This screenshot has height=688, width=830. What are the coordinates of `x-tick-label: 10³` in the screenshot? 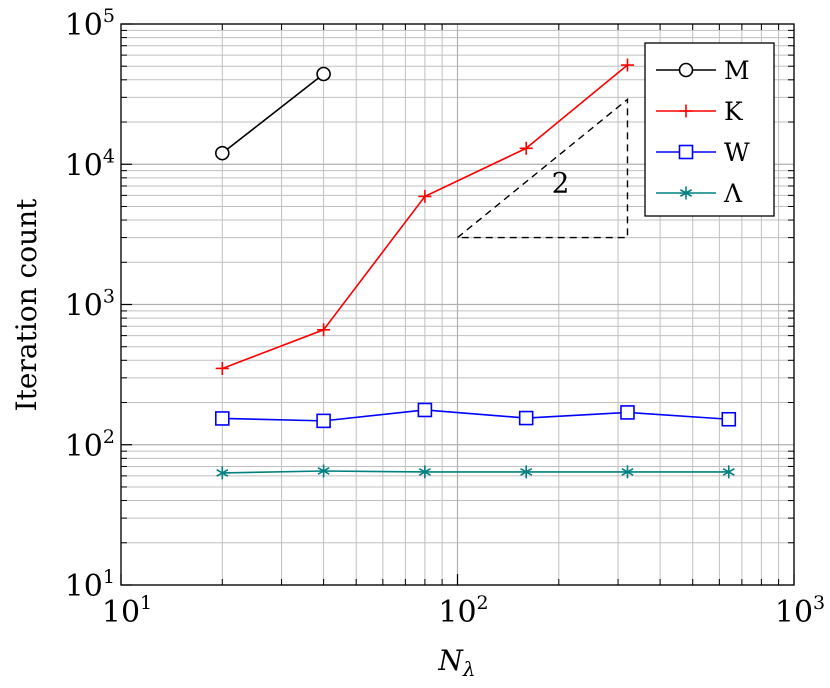 It's located at (800, 611).